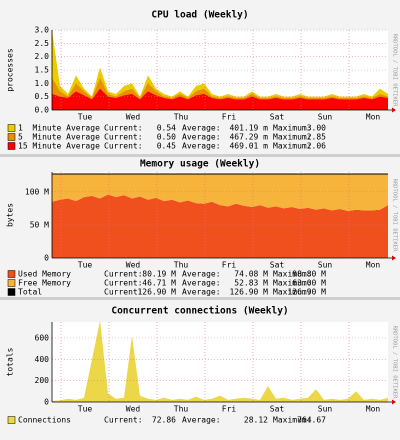 Image resolution: width=400 pixels, height=440 pixels. Describe the element at coordinates (42, 338) in the screenshot. I see `y-tick-label: 600` at that location.